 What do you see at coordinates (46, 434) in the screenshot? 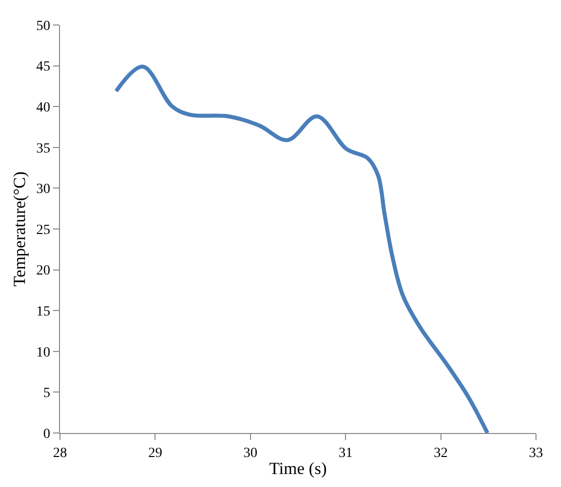
I see `y-tick-label: 0` at bounding box center [46, 434].